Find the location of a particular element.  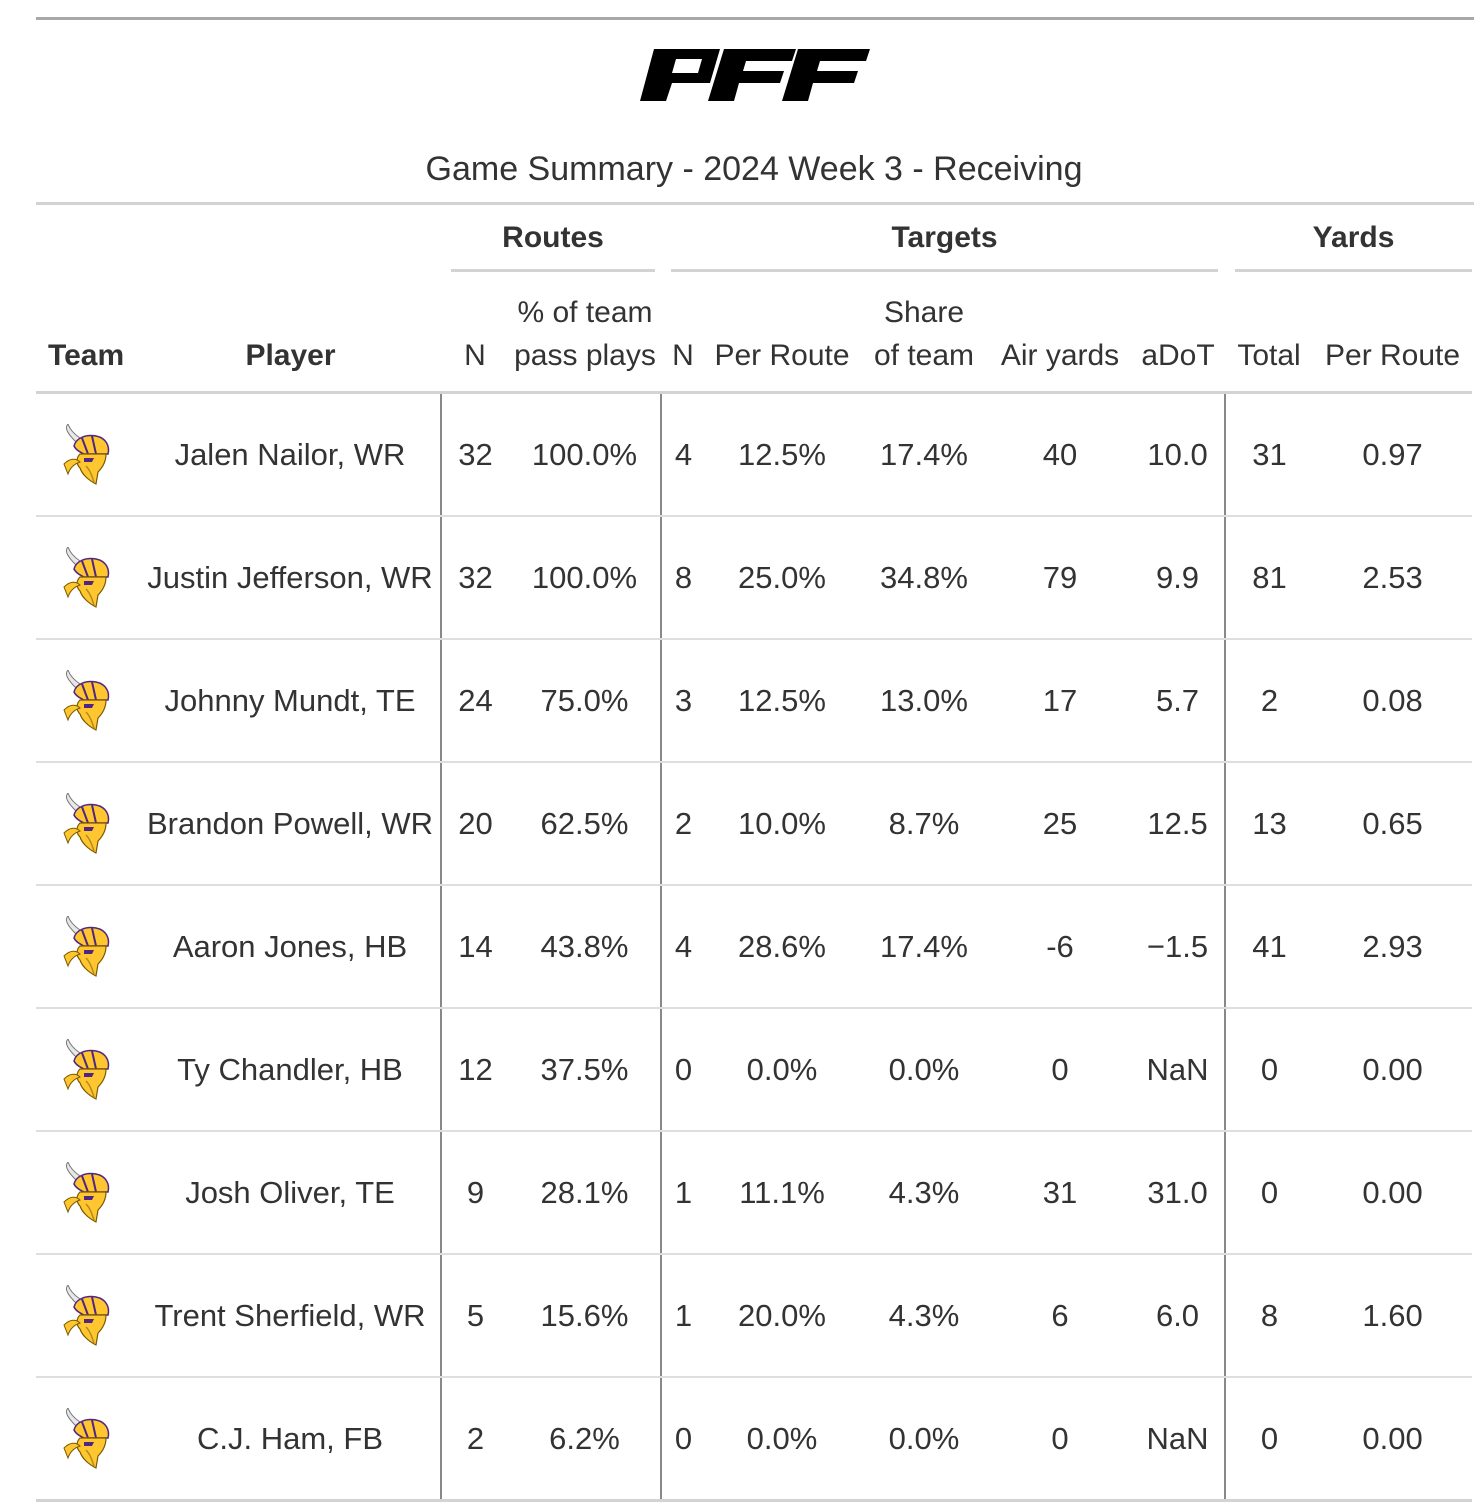

targets-share: 8.7% is located at coordinates (924, 824).